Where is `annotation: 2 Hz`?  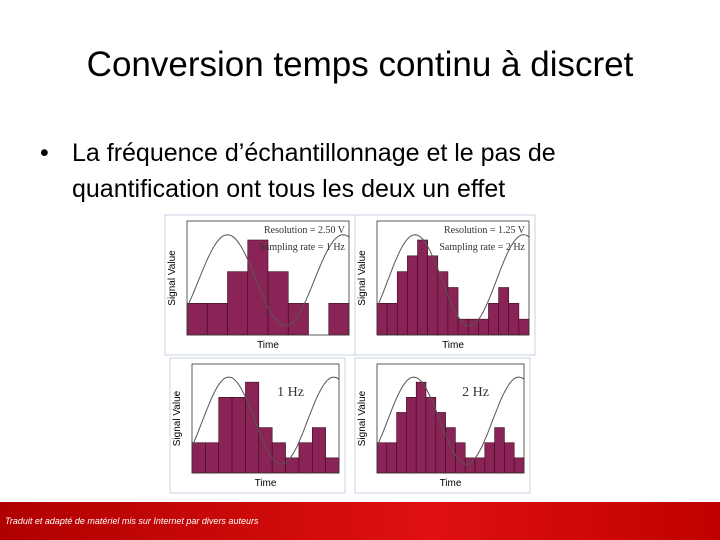
annotation: 2 Hz is located at coordinates (475, 392).